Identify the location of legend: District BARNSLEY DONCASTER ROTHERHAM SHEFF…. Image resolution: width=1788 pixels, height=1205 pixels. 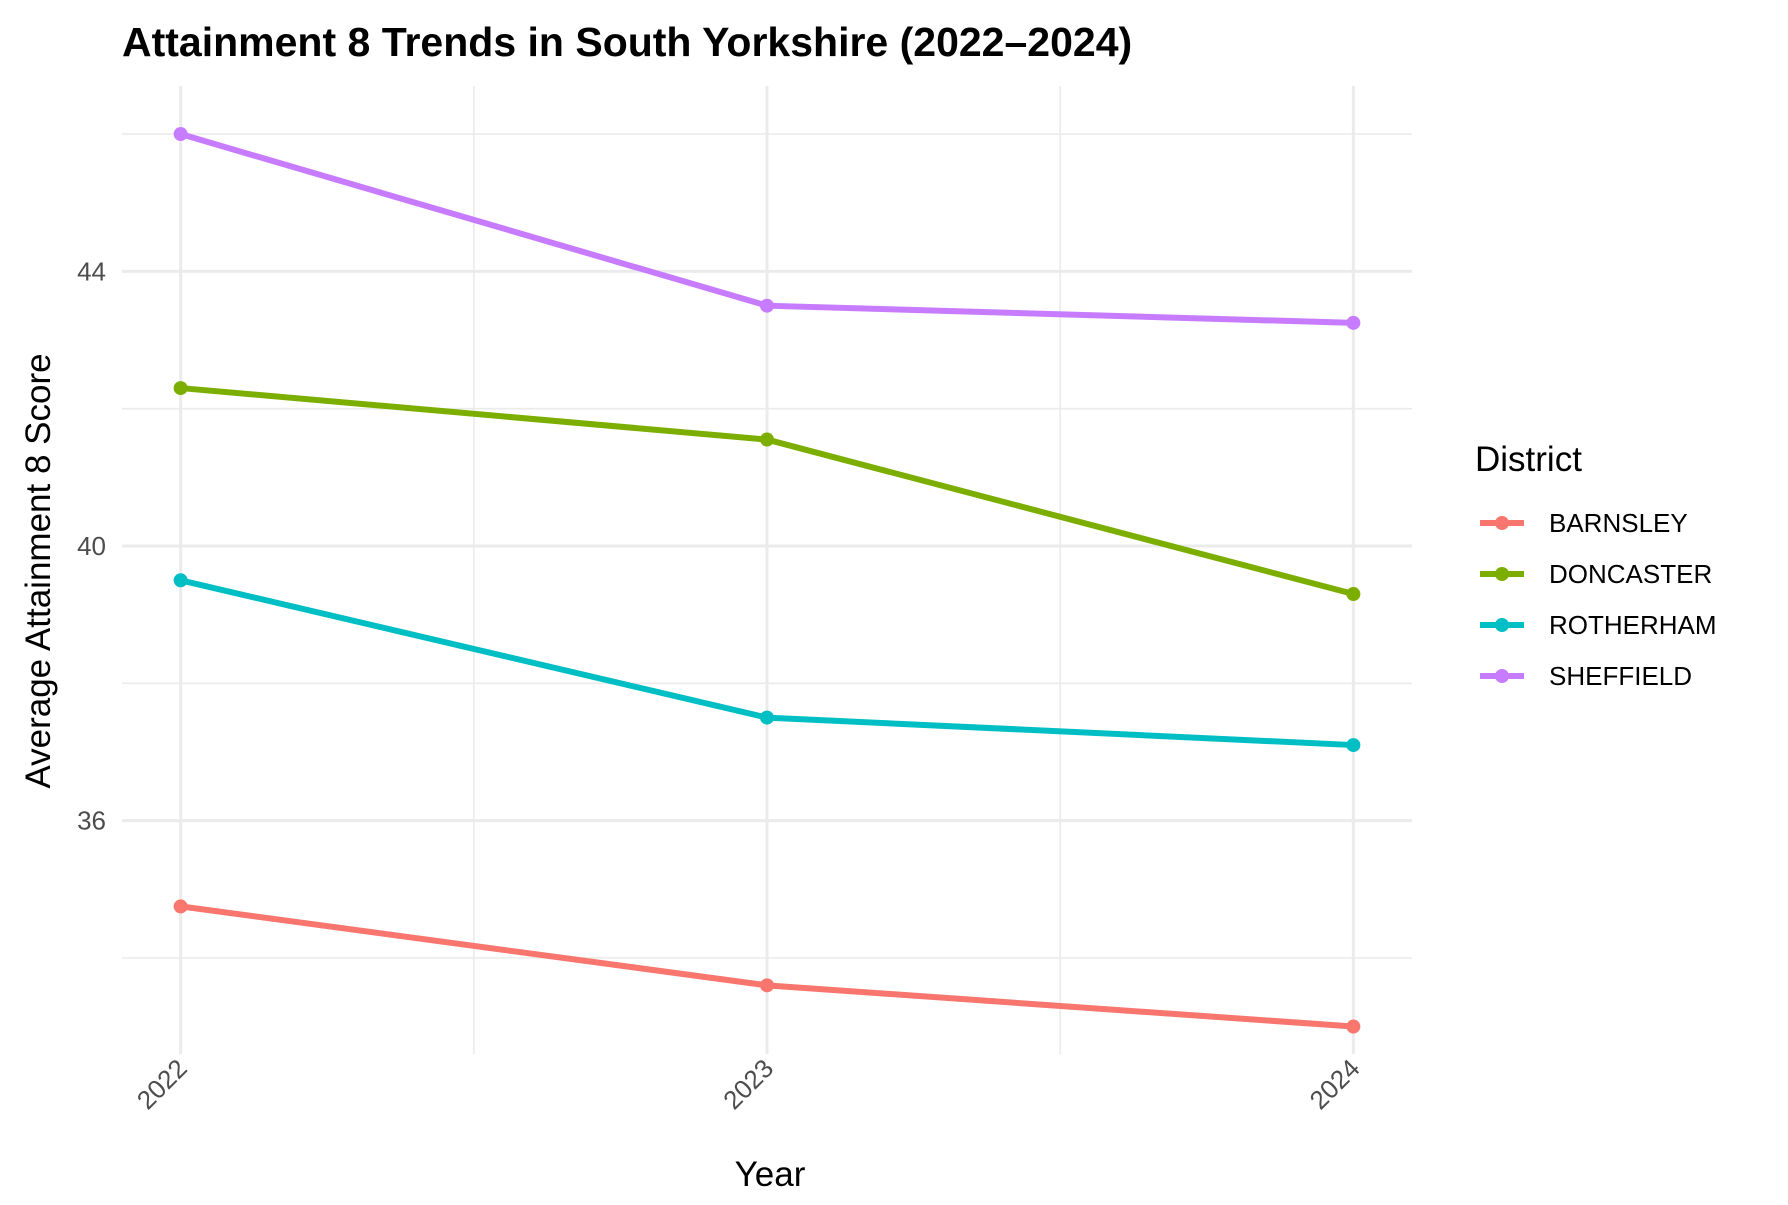
(1596, 565).